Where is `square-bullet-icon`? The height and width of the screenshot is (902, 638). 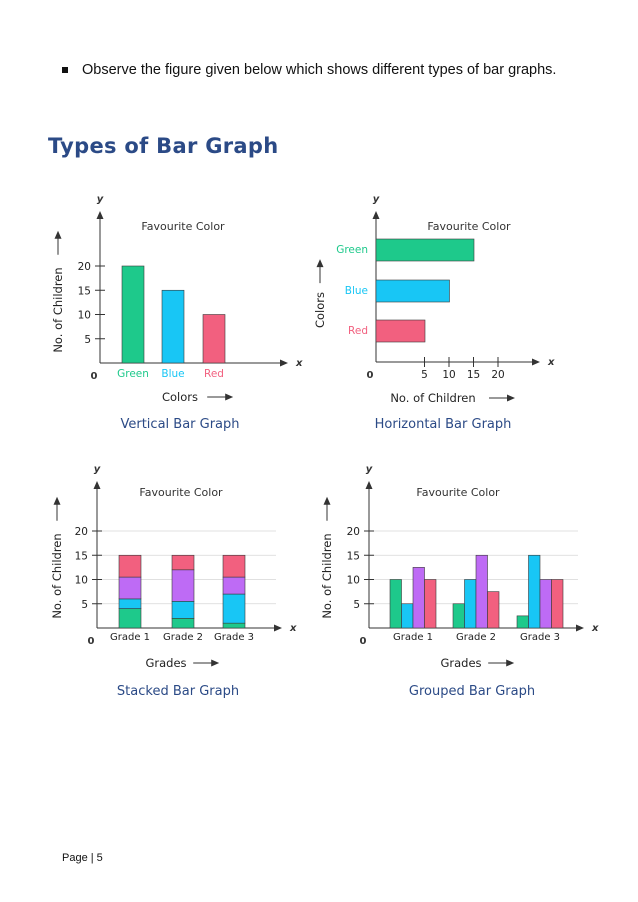
square-bullet-icon is located at coordinates (65, 70).